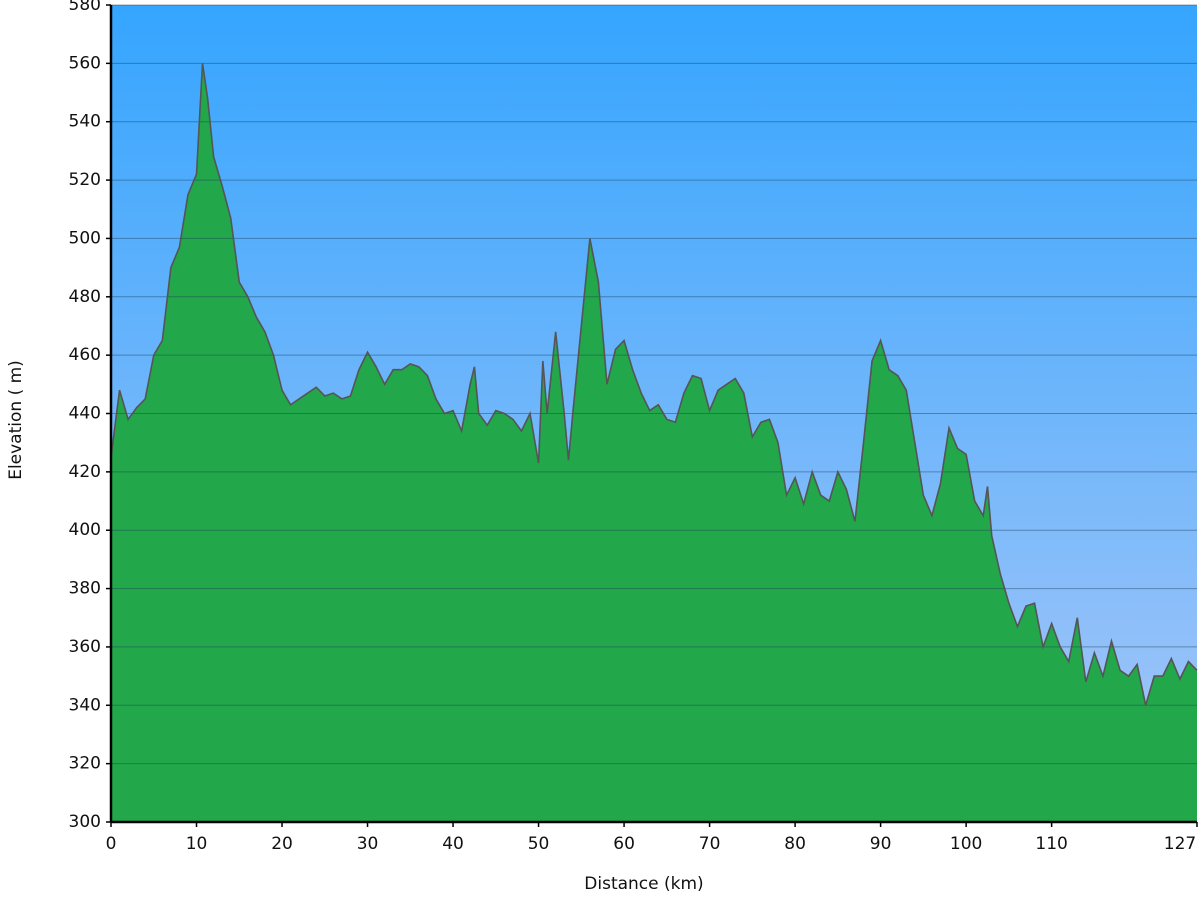 This screenshot has height=900, width=1200. Describe the element at coordinates (539, 844) in the screenshot. I see `x-tick-label: 50` at that location.